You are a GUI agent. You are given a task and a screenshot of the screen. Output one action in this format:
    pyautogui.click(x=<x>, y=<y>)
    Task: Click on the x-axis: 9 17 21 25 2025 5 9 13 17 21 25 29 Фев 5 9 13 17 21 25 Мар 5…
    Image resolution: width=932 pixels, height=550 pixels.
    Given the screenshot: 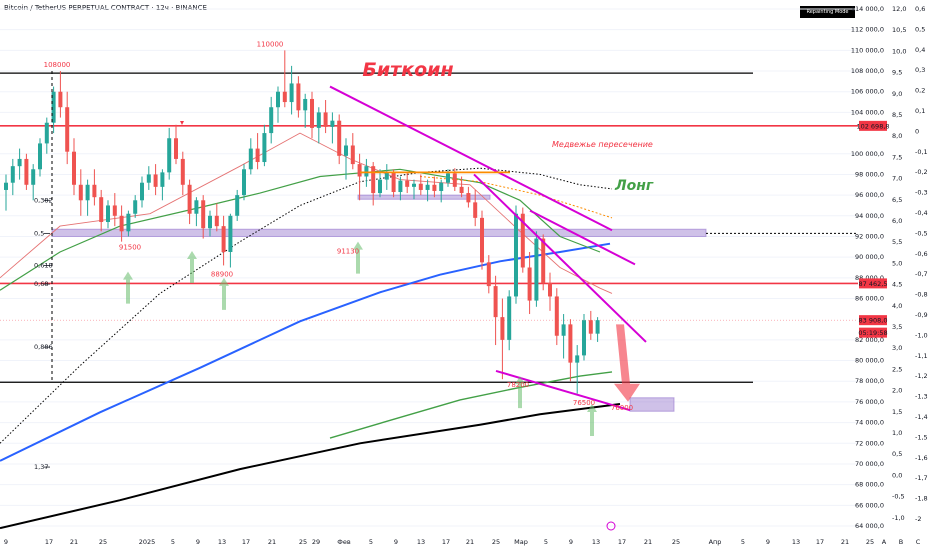 What is the action you would take?
    pyautogui.click(x=462, y=533)
    